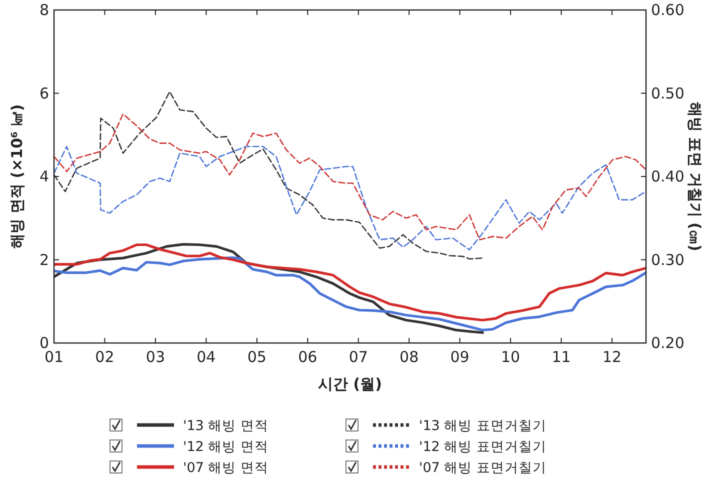 This screenshot has height=481, width=720. I want to click on x-axis-title: 시간 (월), so click(350, 384).